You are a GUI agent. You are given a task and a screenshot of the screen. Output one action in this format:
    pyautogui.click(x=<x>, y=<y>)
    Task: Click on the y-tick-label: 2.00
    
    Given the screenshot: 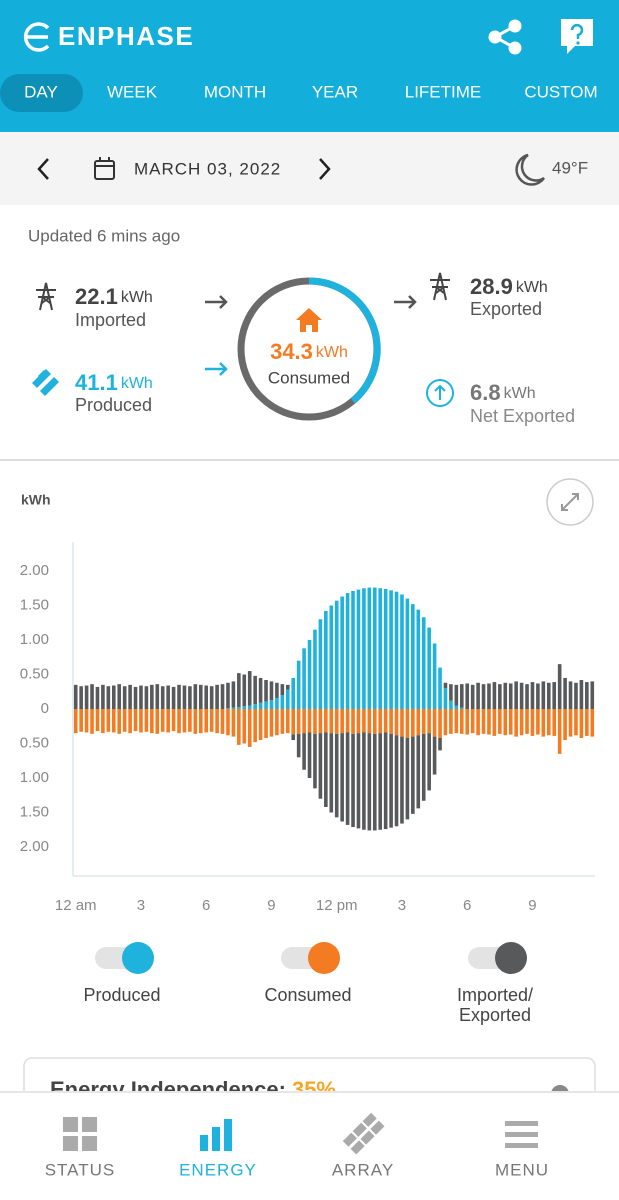 What is the action you would take?
    pyautogui.click(x=34, y=570)
    